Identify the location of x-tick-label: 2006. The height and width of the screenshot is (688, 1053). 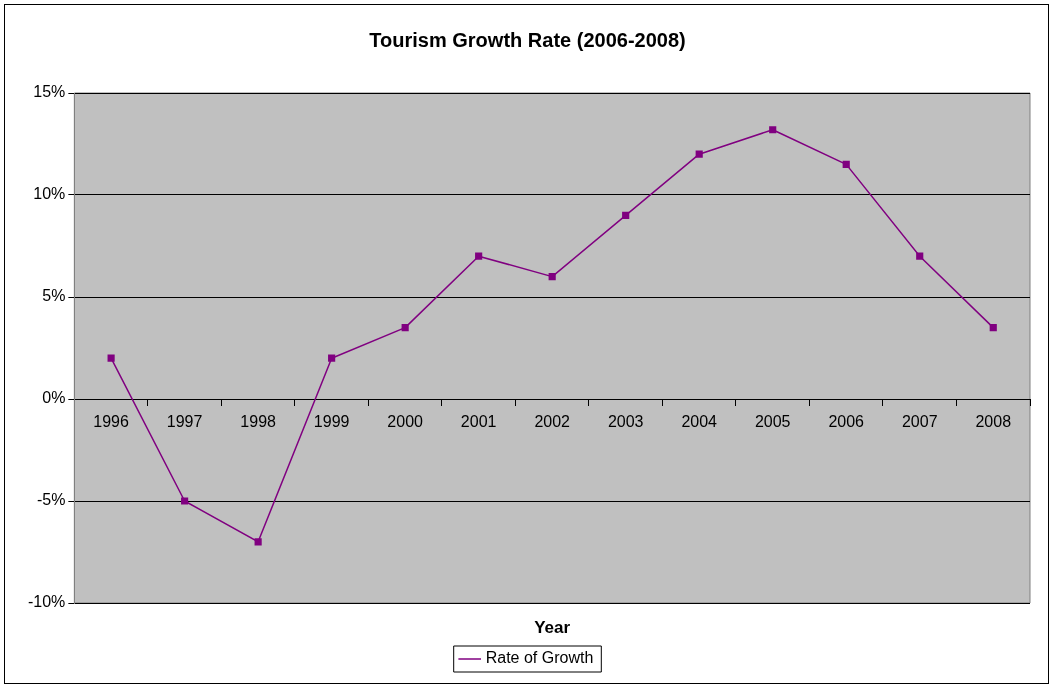
(846, 422).